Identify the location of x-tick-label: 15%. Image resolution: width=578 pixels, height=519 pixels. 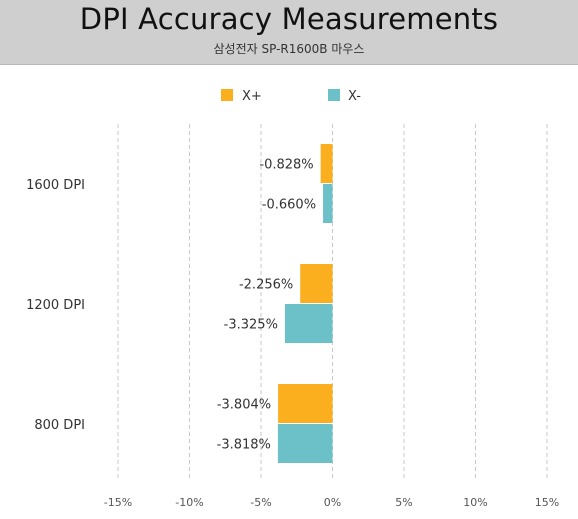
(547, 502).